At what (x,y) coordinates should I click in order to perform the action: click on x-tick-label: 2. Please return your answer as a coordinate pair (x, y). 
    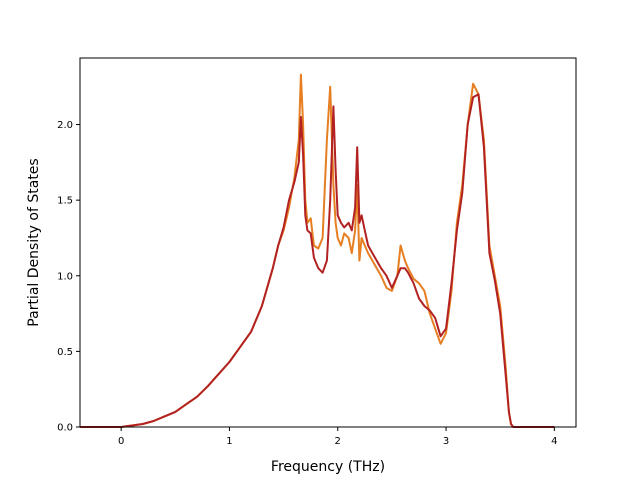
    Looking at the image, I should click on (338, 441).